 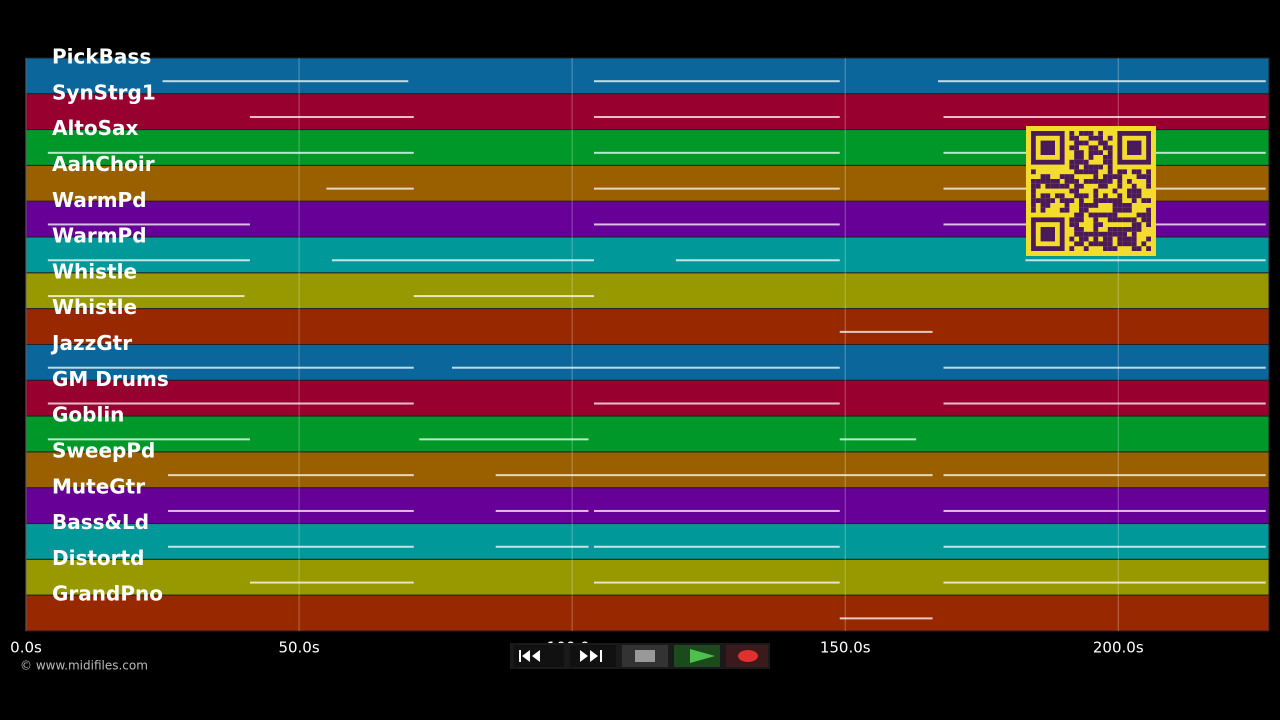 What do you see at coordinates (84, 666) in the screenshot?
I see `copyright: © www.midifiles.com` at bounding box center [84, 666].